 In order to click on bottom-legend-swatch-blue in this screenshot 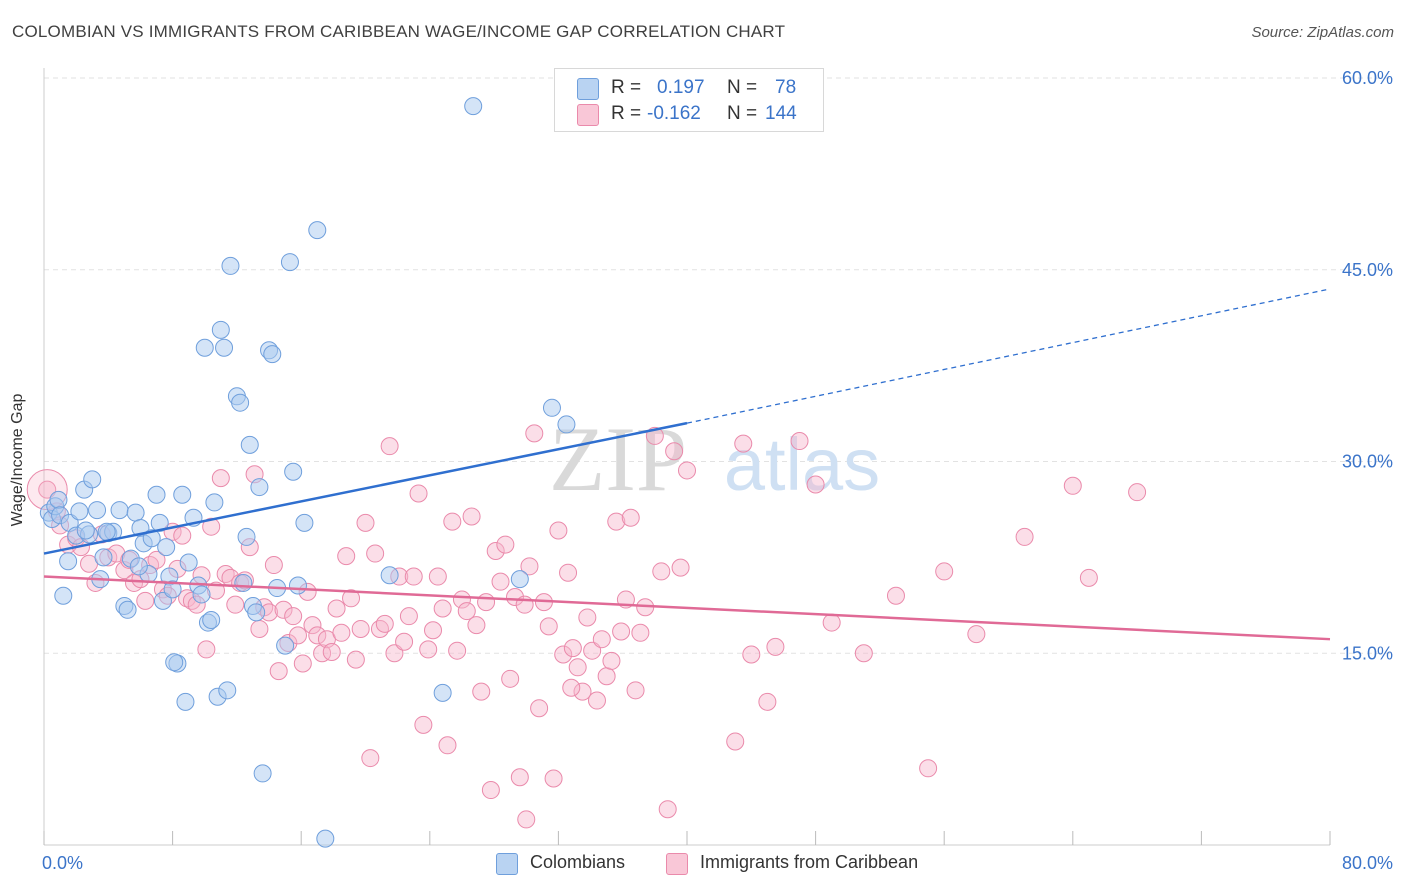, I will do `click(507, 864)`.